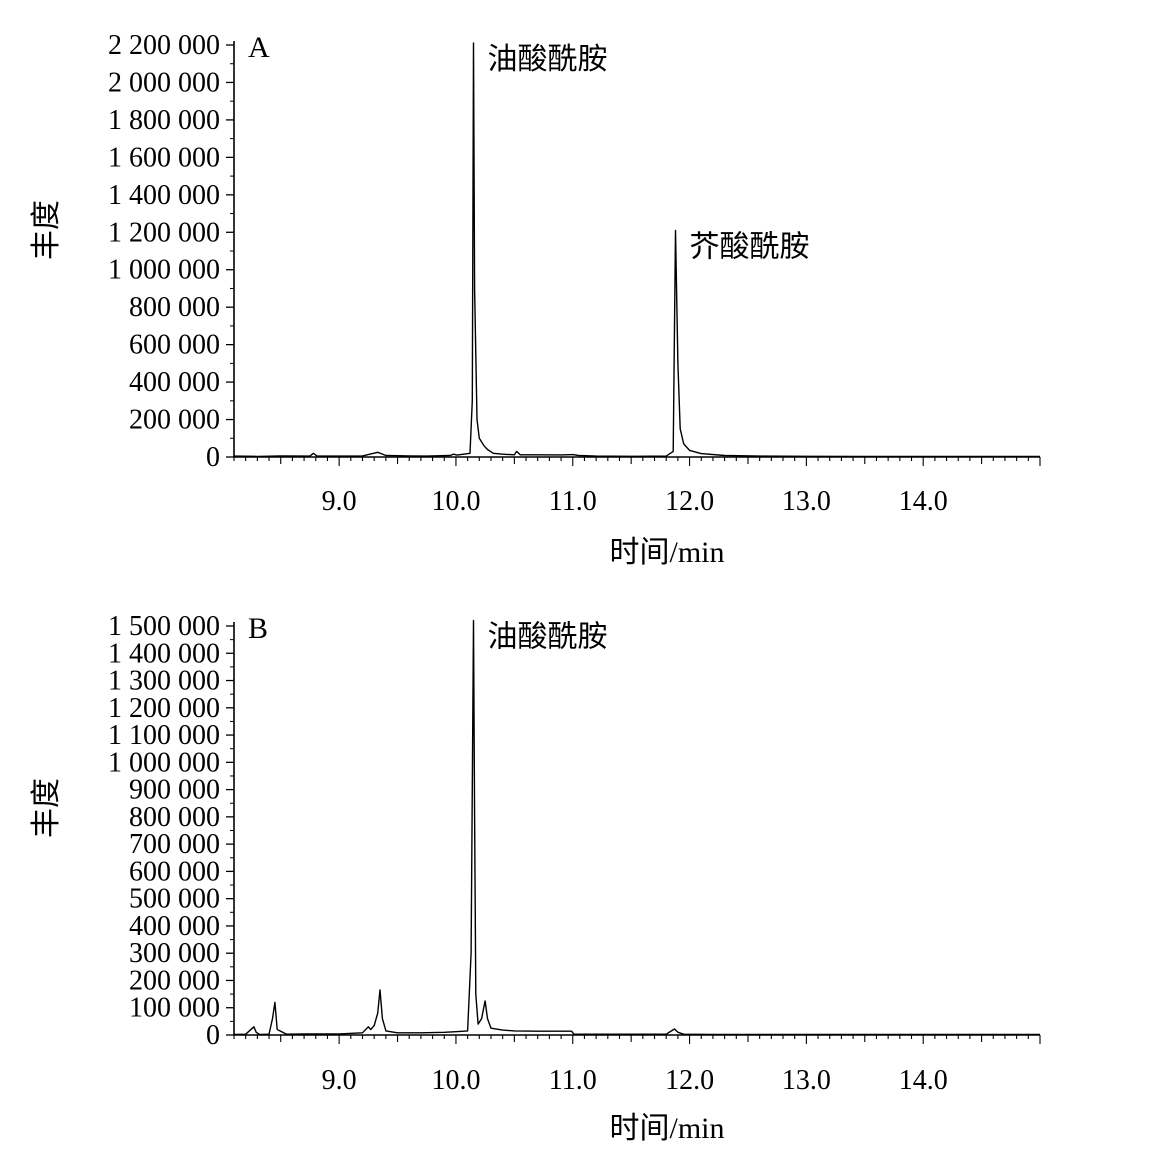 The image size is (1165, 1172). What do you see at coordinates (174, 953) in the screenshot?
I see `y-tick-label: 300 000` at bounding box center [174, 953].